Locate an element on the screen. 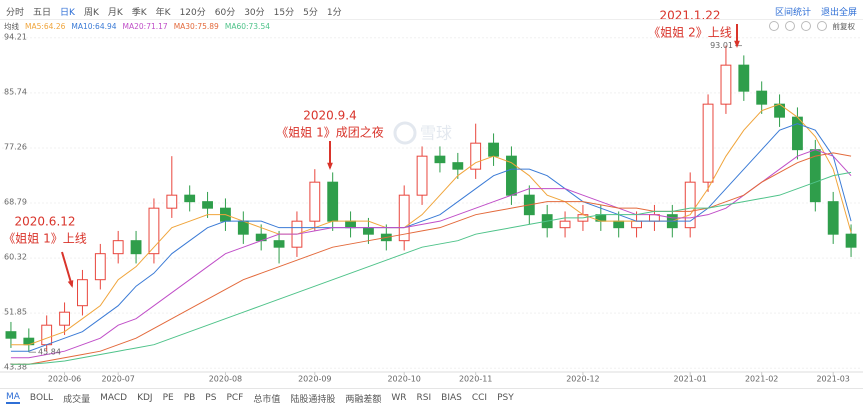 Image resolution: width=863 pixels, height=406 pixels. period-tab: 季K is located at coordinates (139, 12).